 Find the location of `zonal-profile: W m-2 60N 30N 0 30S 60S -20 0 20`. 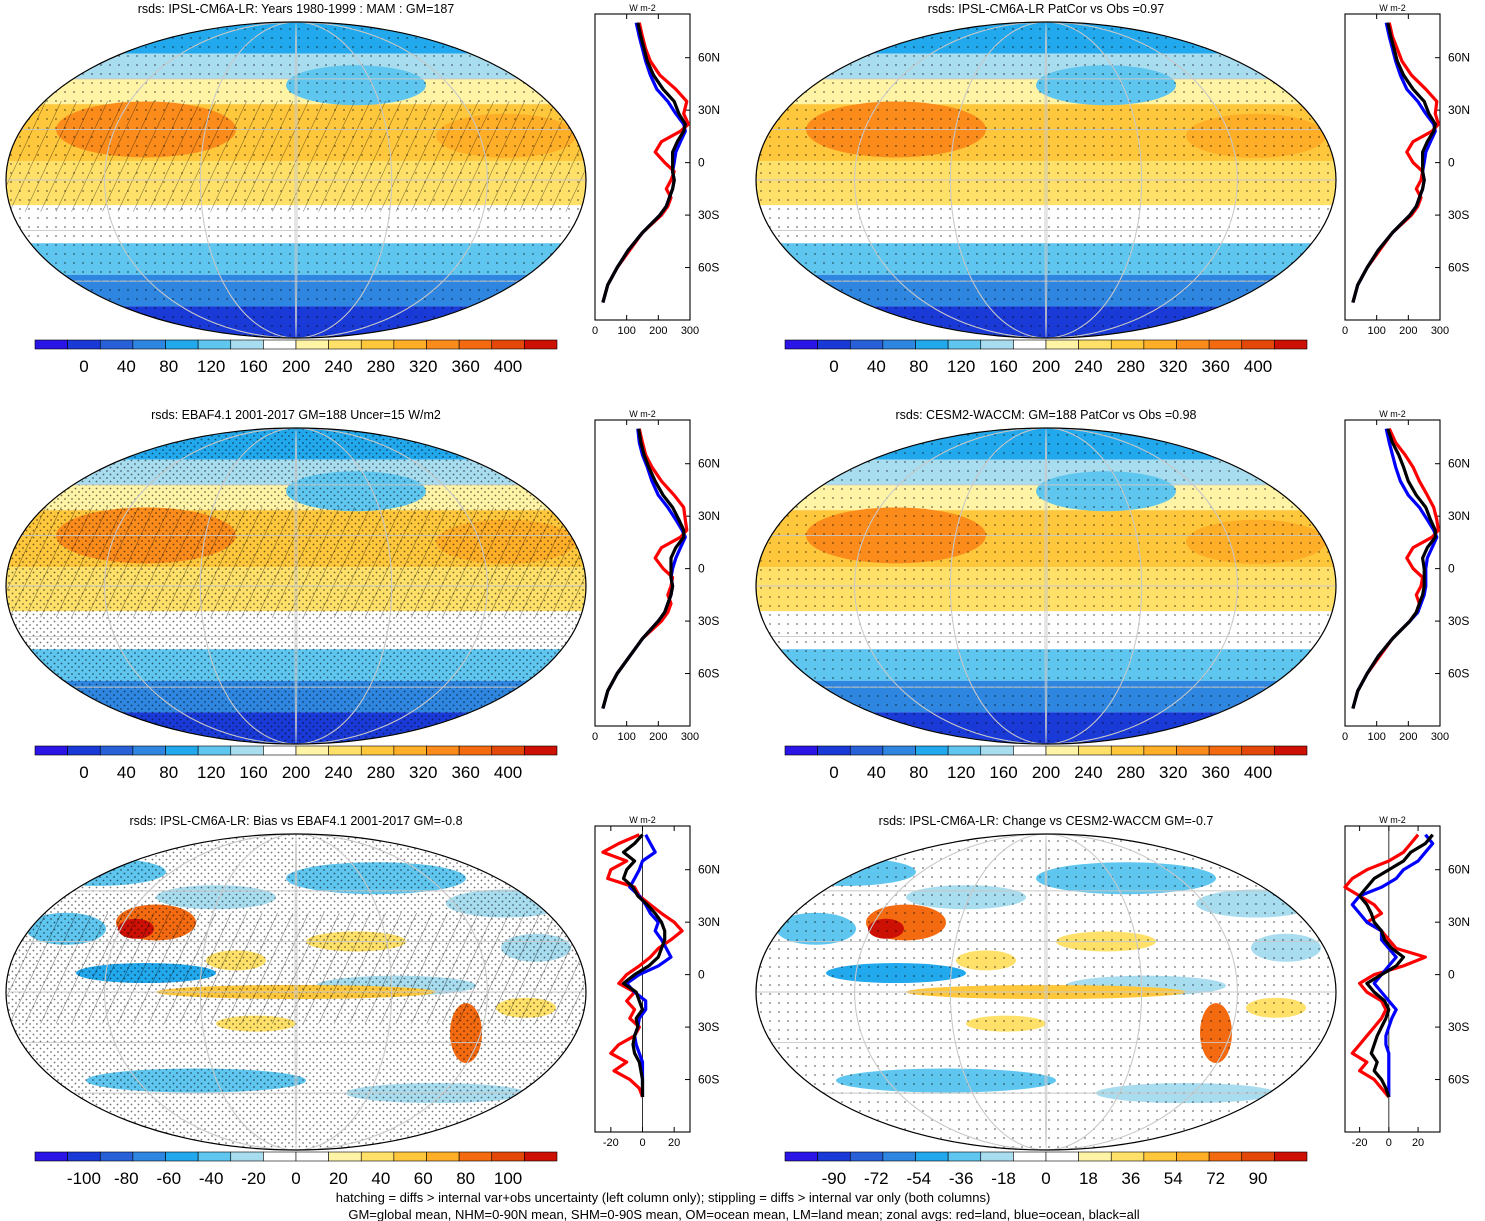

zonal-profile: W m-2 60N 30N 0 30S 60S -20 0 20 is located at coordinates (657, 982).